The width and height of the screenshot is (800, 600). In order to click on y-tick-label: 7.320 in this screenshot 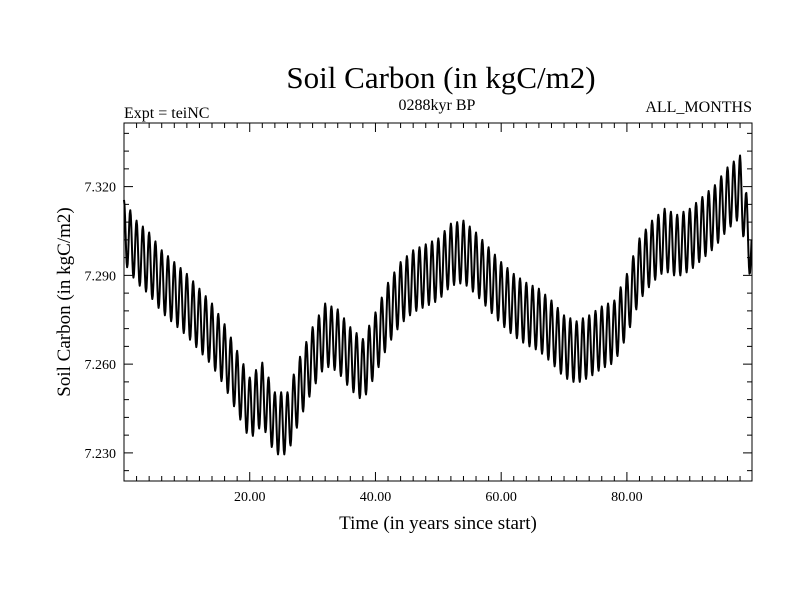, I will do `click(101, 188)`.